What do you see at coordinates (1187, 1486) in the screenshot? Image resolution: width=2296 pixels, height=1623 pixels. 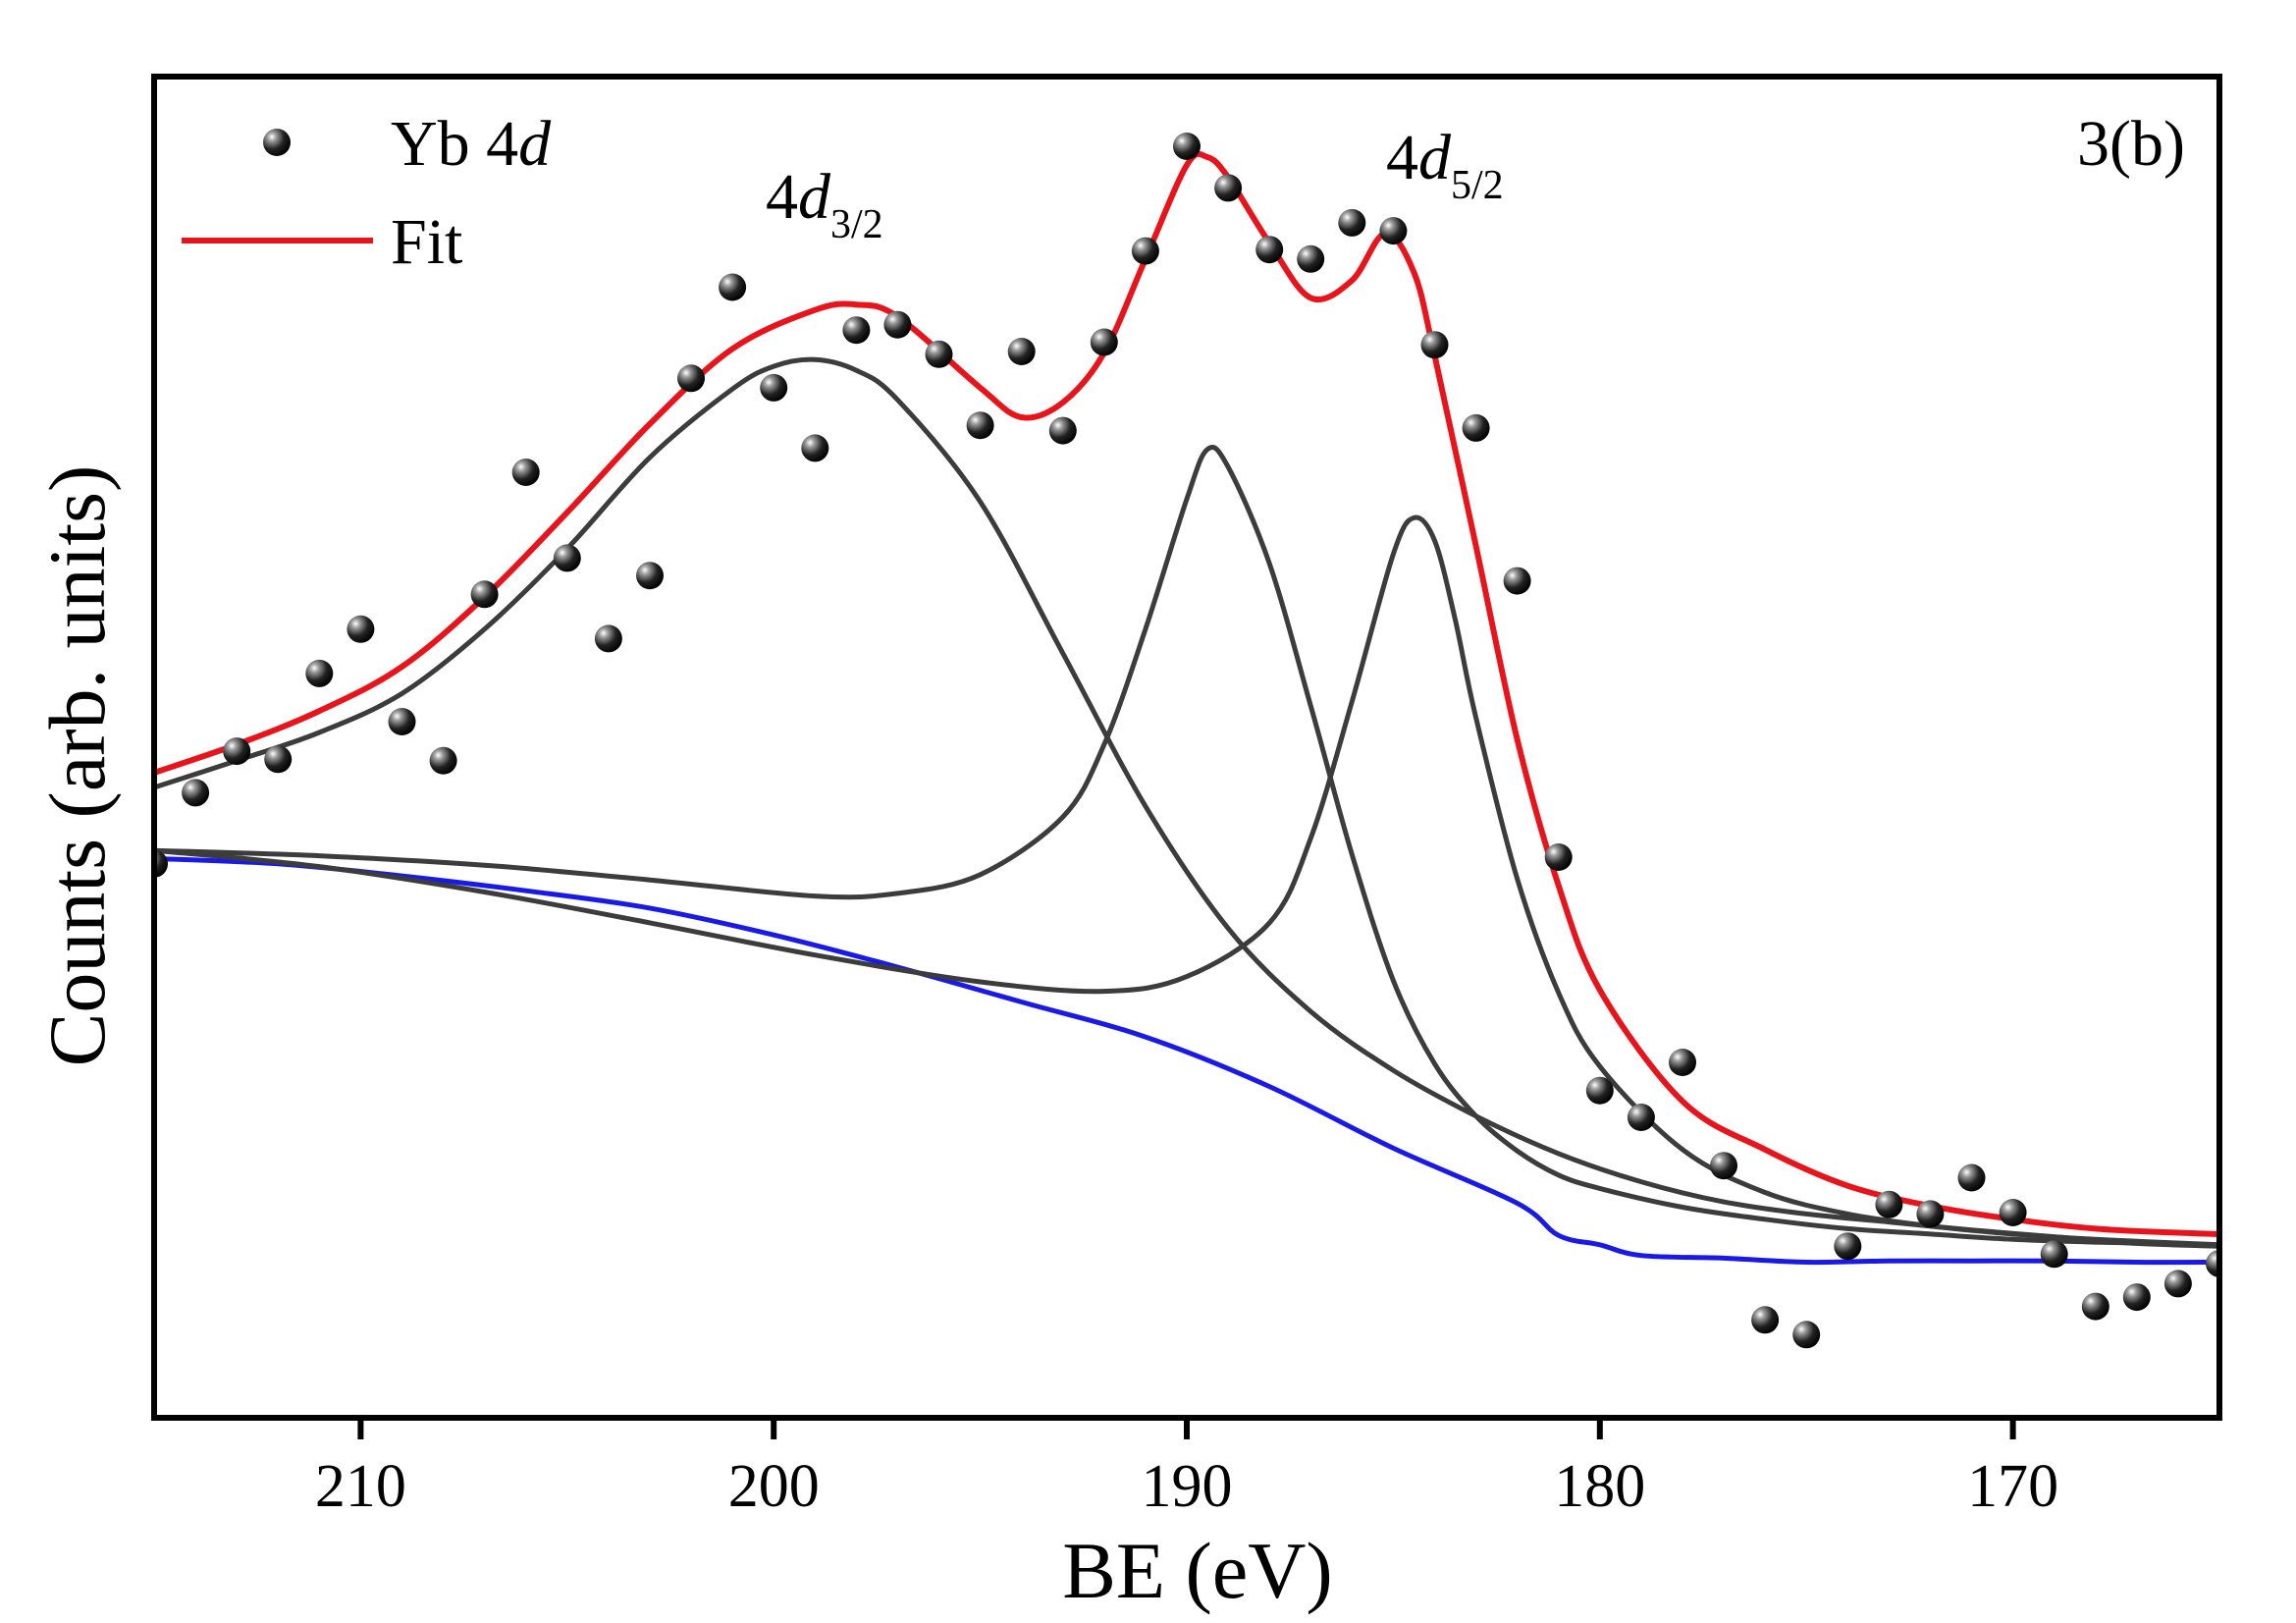 I see `x-tick-label: 190` at bounding box center [1187, 1486].